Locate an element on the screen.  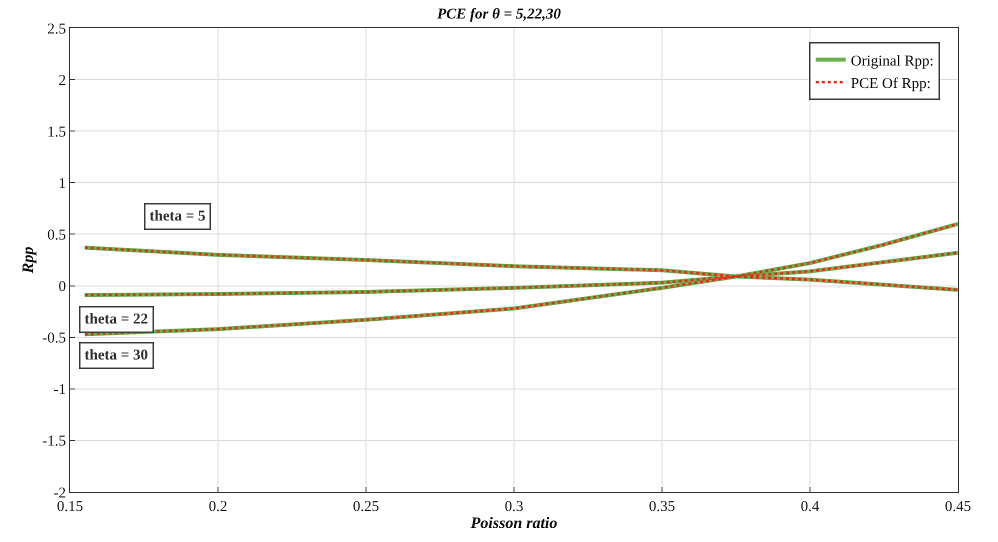
x-tick-label: 0.15 is located at coordinates (70, 507).